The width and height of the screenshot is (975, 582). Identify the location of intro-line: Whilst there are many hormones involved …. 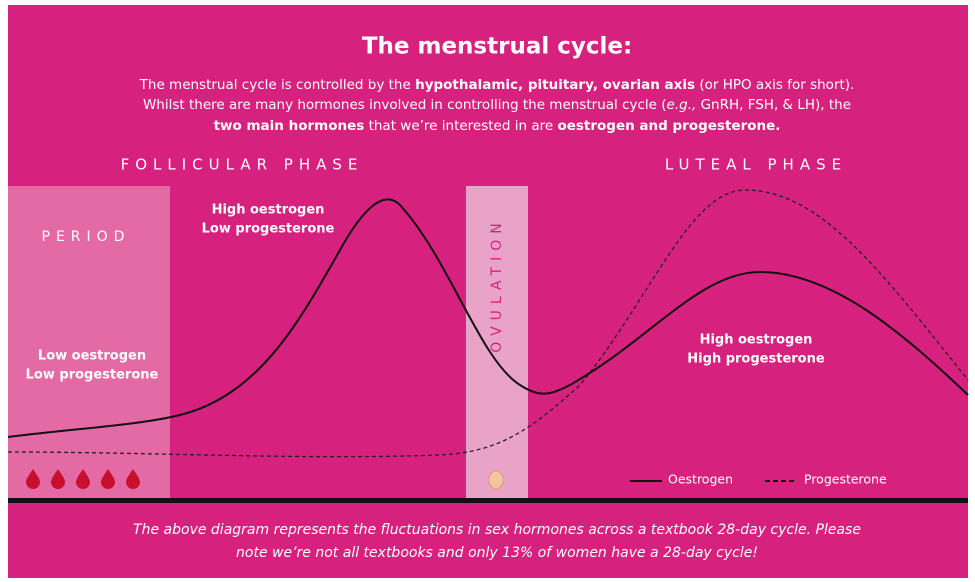
(497, 105).